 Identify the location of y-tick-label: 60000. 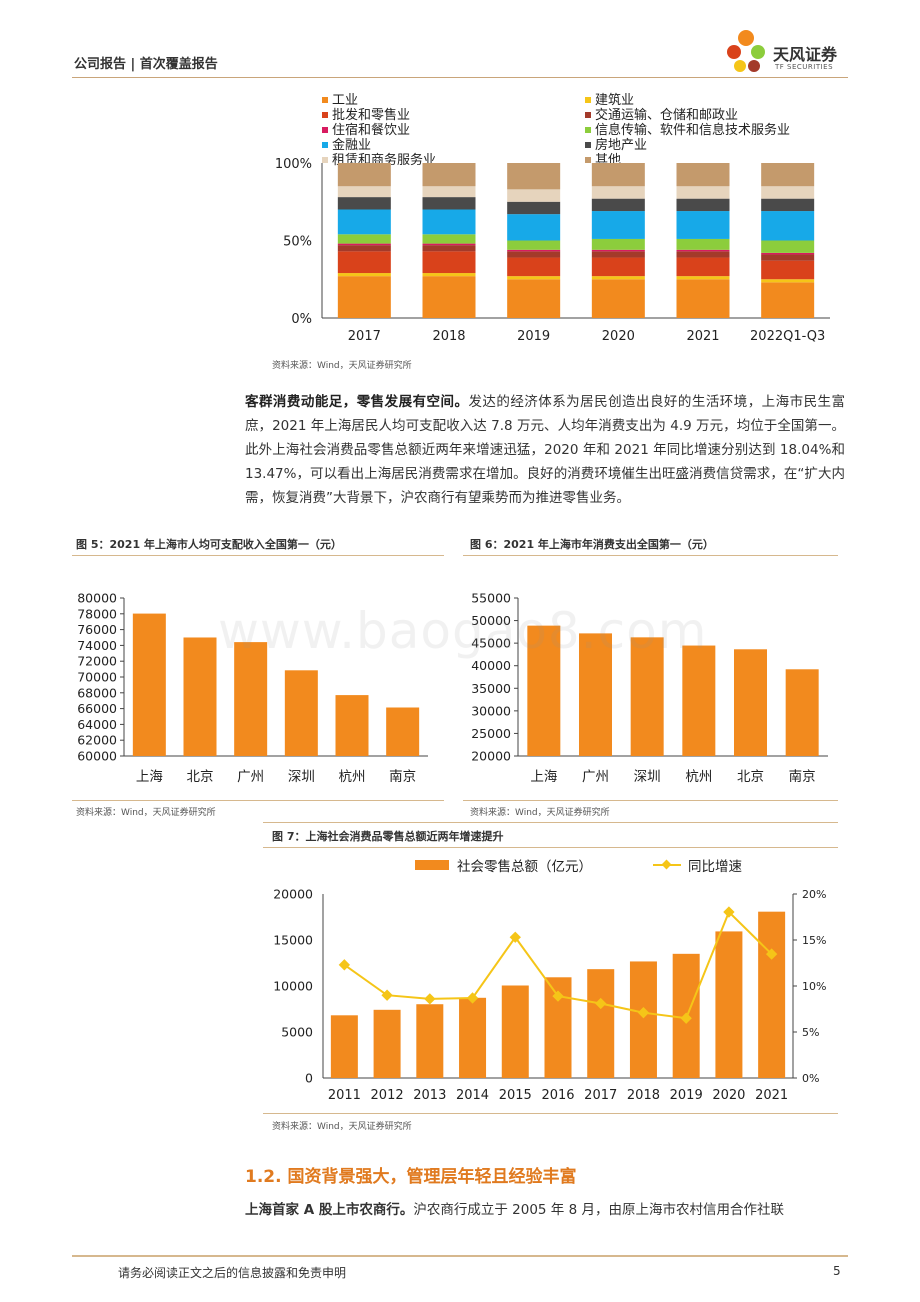
(97, 756).